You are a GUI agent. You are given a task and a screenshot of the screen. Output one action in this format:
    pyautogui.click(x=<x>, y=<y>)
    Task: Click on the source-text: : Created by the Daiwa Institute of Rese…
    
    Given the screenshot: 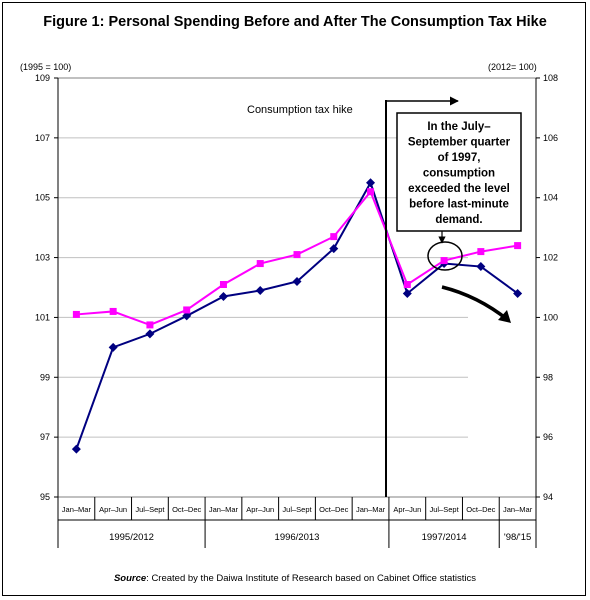 What is the action you would take?
    pyautogui.click(x=311, y=578)
    